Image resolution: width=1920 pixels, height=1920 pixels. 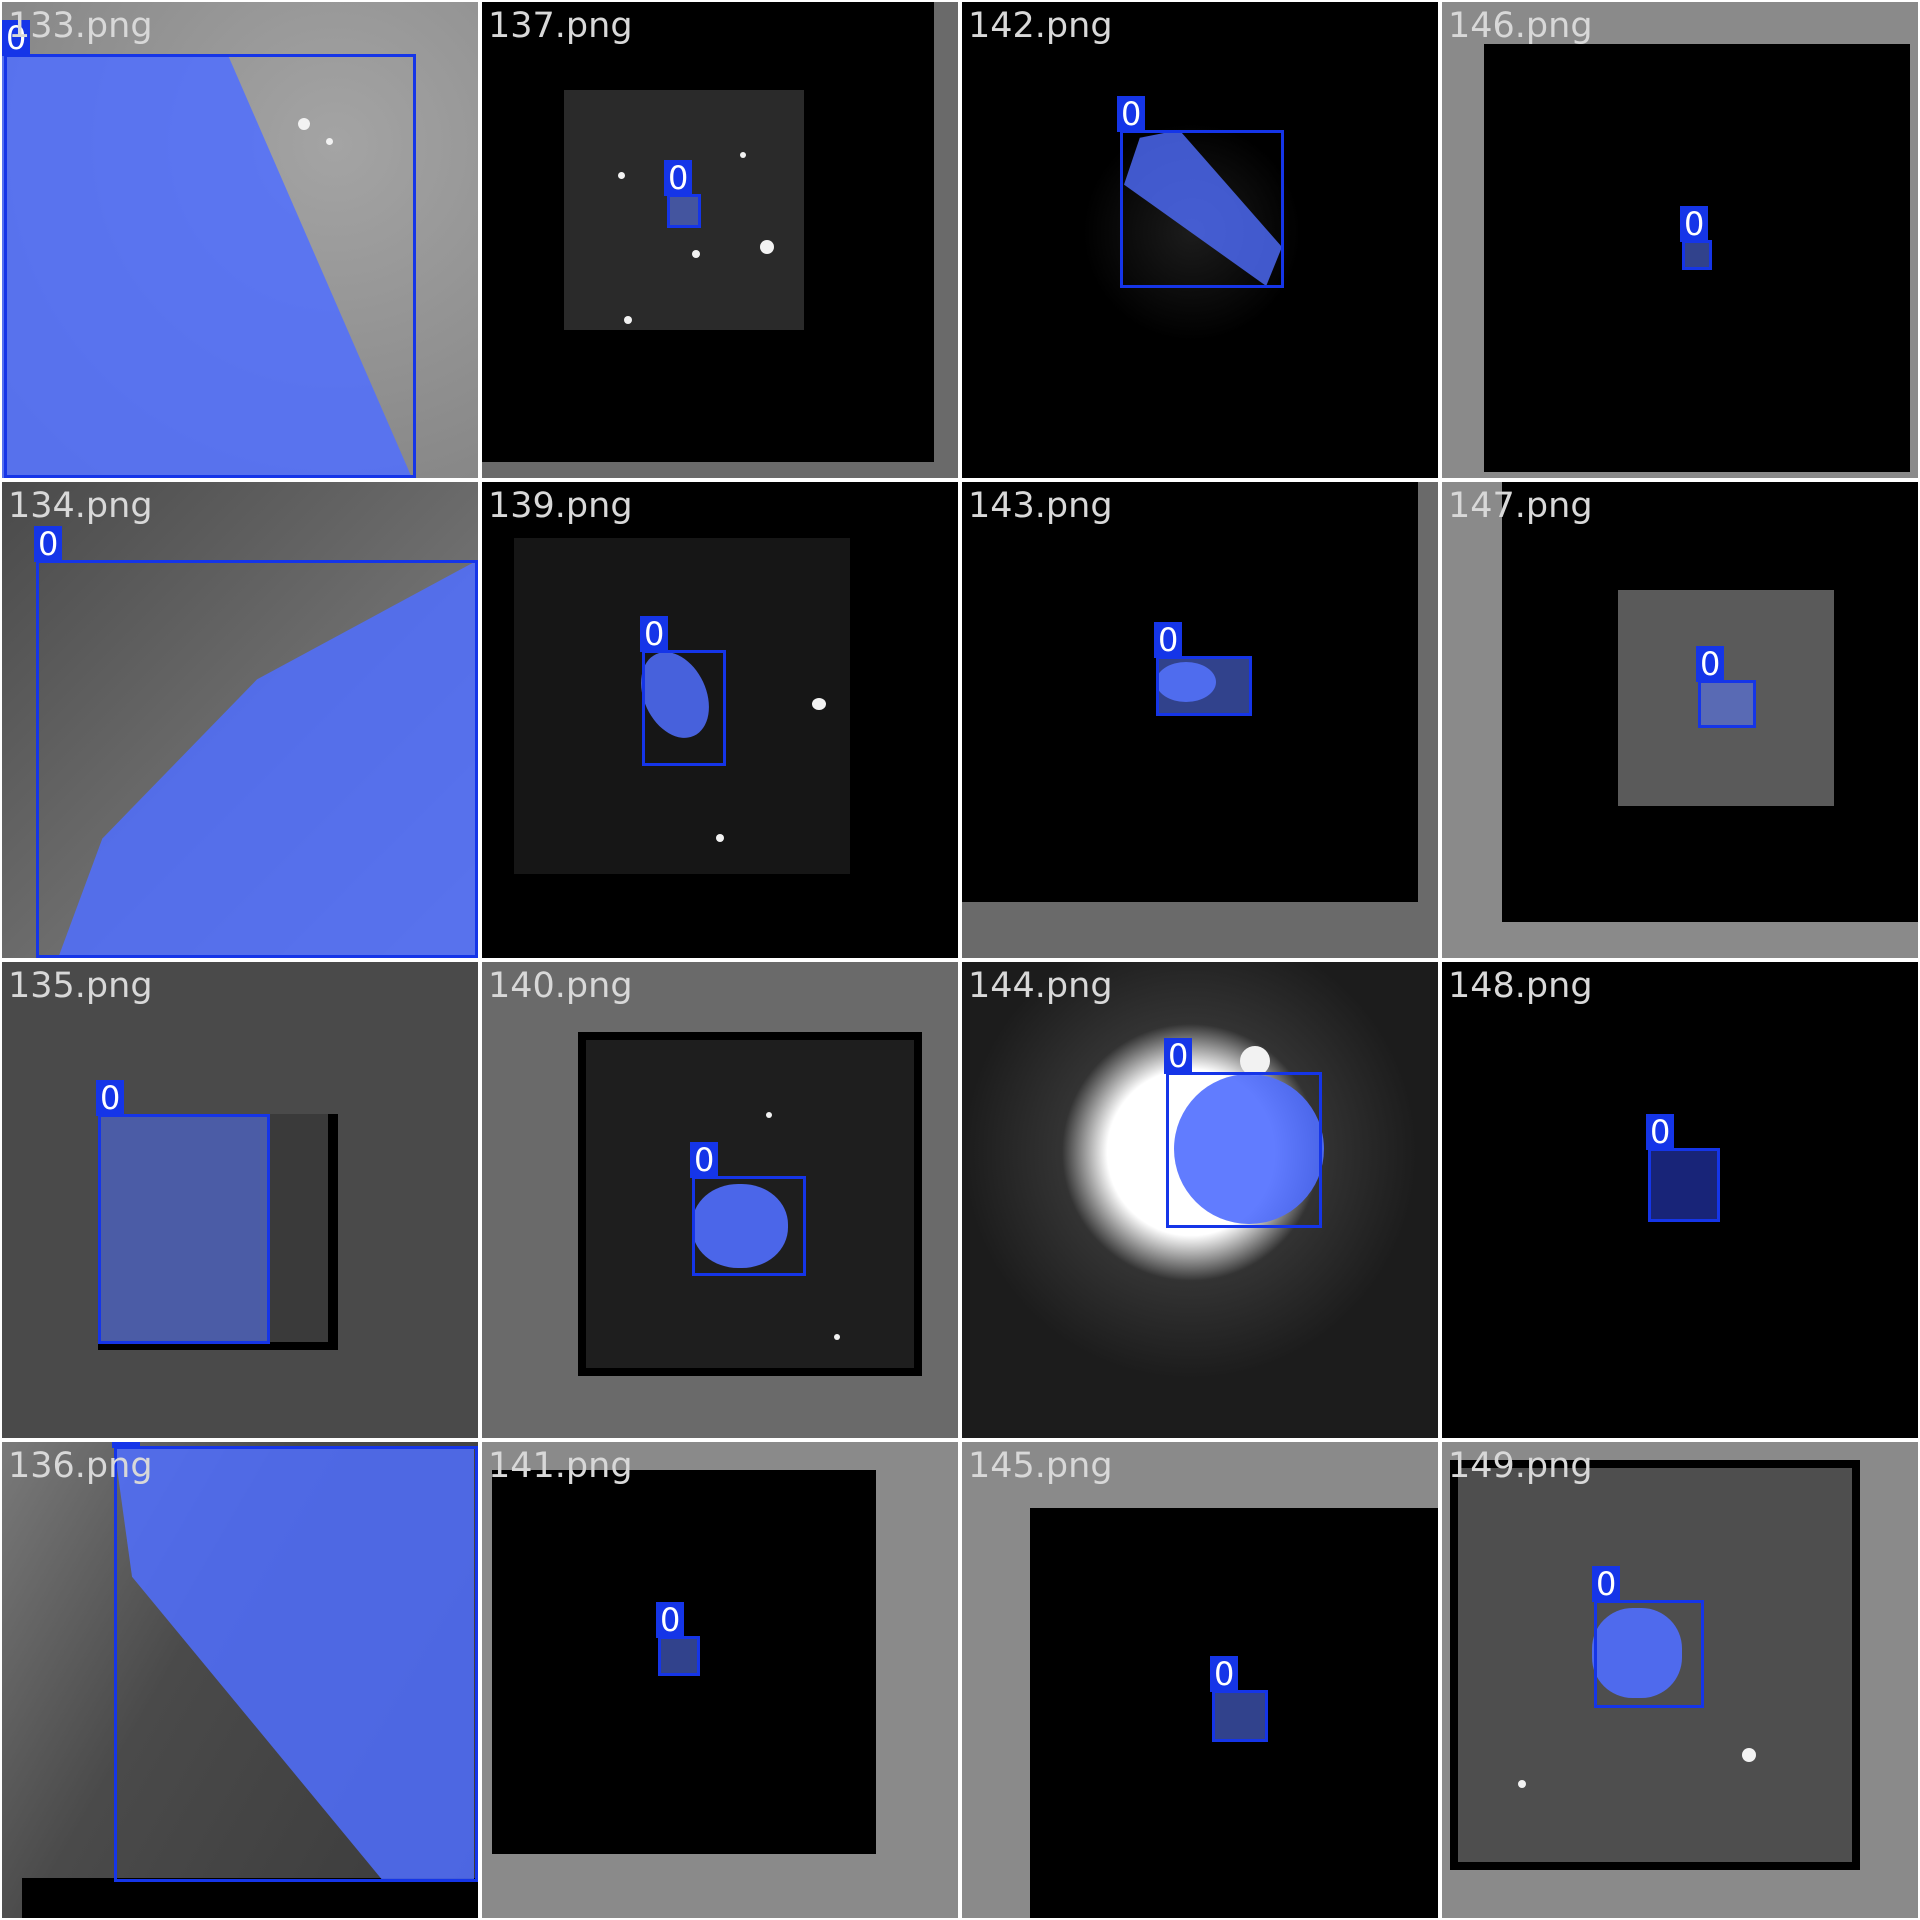 I want to click on tile-filename: 140.png, so click(x=560, y=986).